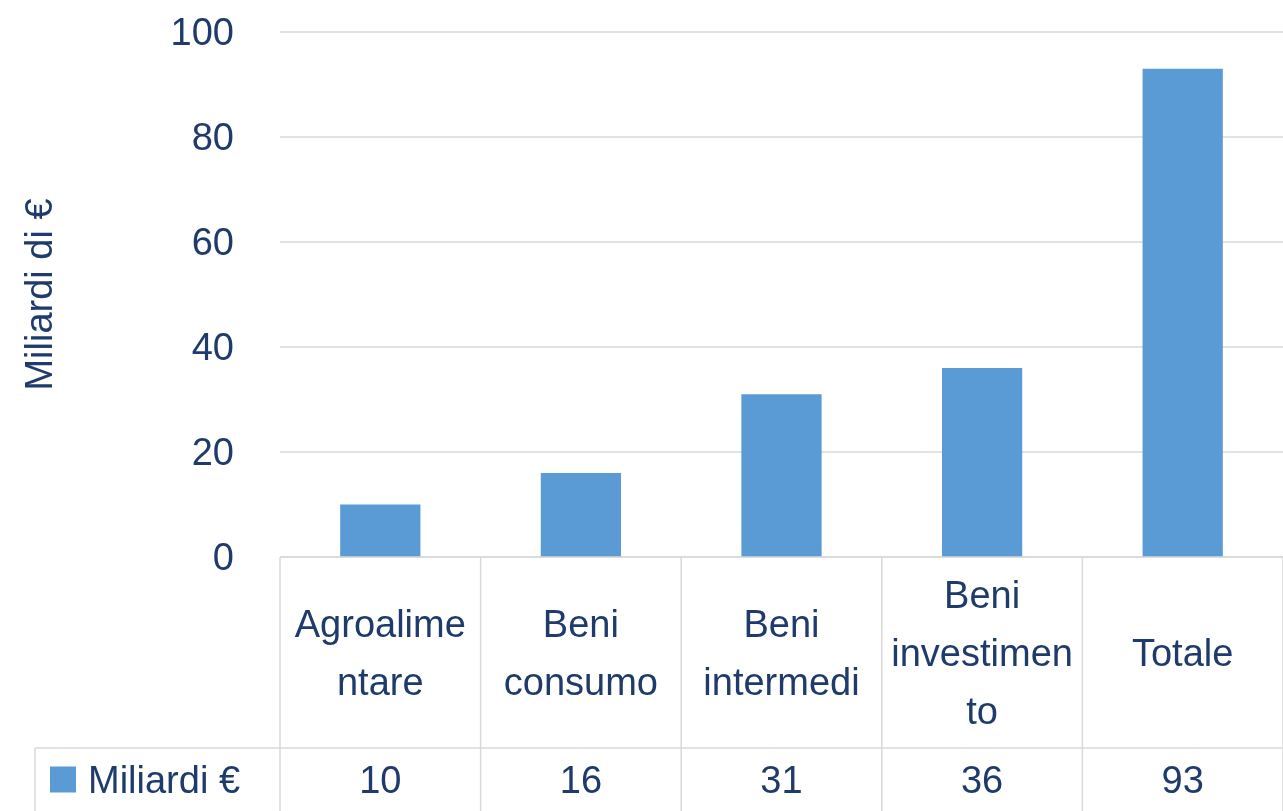 The width and height of the screenshot is (1283, 811). What do you see at coordinates (1183, 652) in the screenshot?
I see `x-tick-label: Totale` at bounding box center [1183, 652].